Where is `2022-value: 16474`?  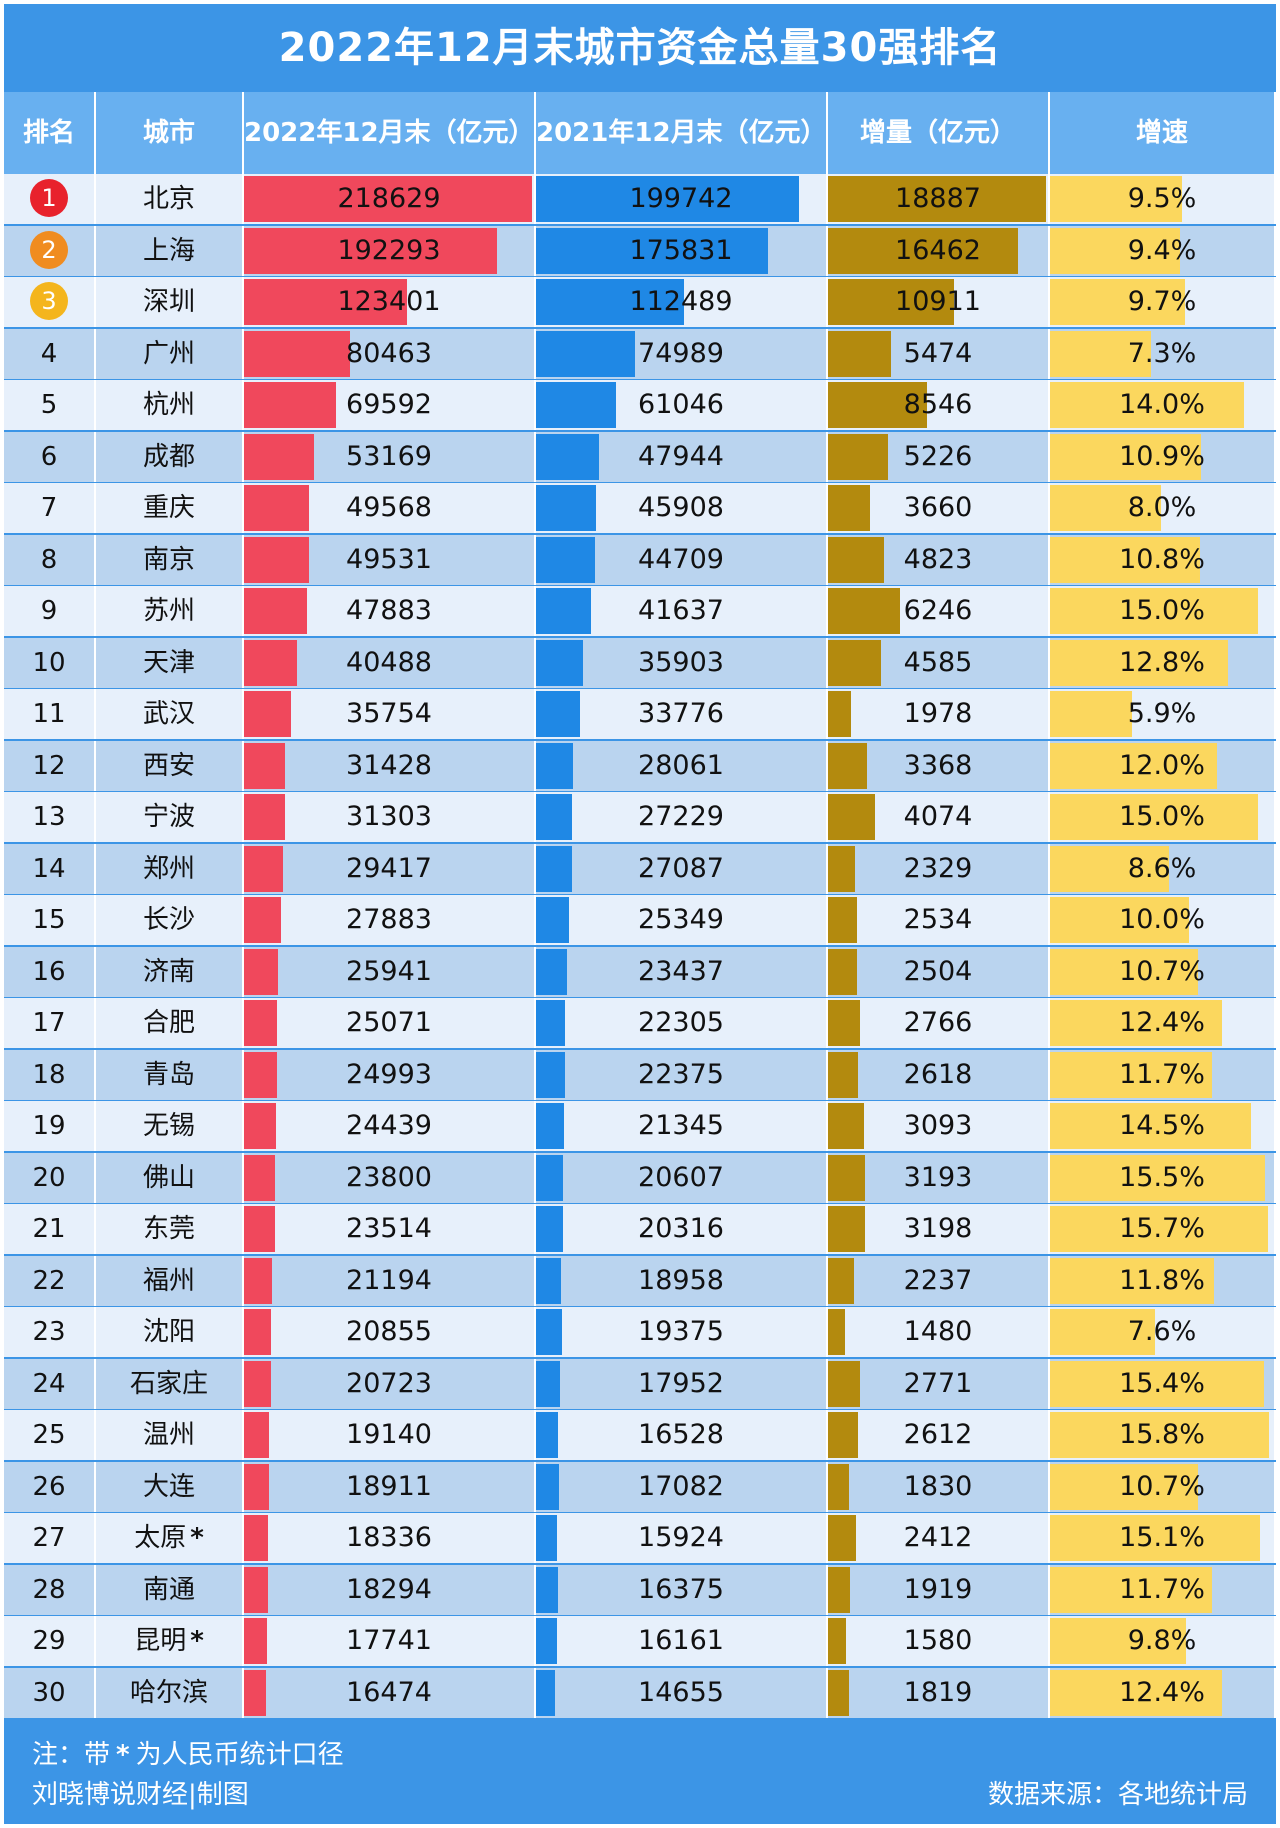
2022-value: 16474 is located at coordinates (389, 1692).